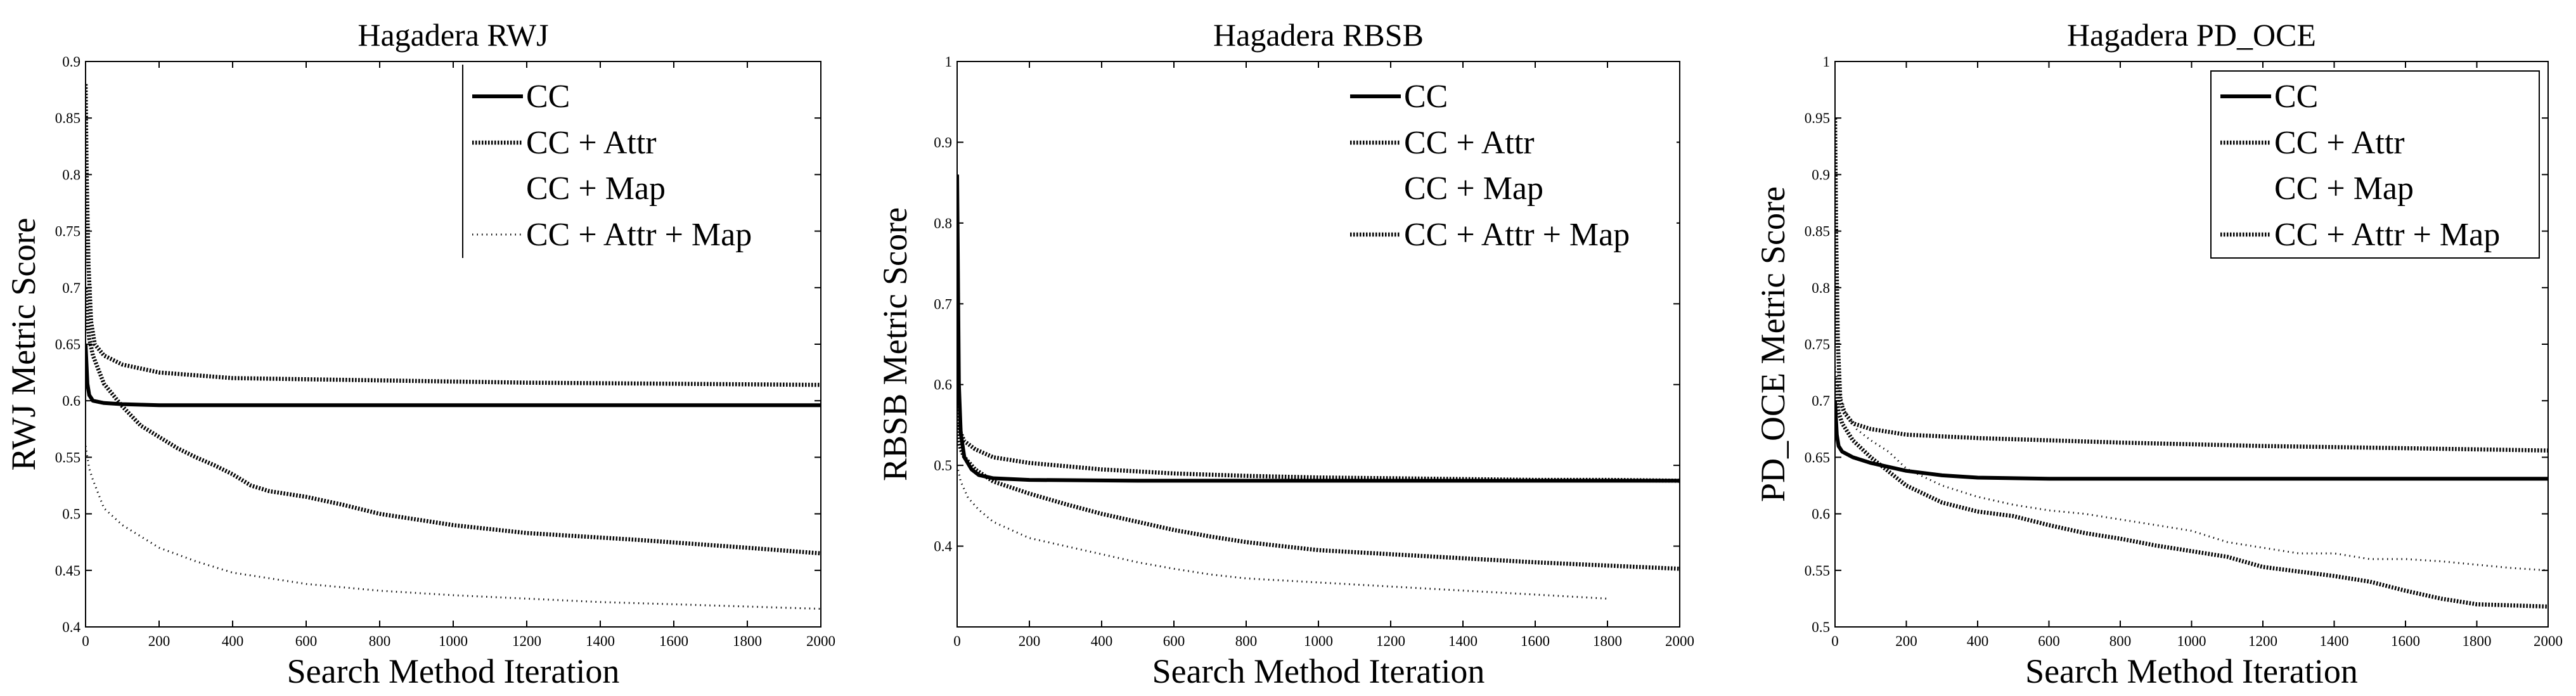  Describe the element at coordinates (67, 571) in the screenshot. I see `y-tick-label: 0.45` at that location.